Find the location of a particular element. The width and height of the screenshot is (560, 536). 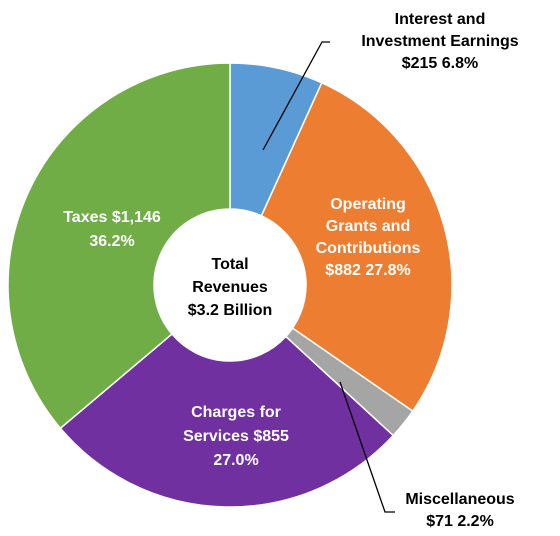

slice-label: $71 2.2% is located at coordinates (460, 521).